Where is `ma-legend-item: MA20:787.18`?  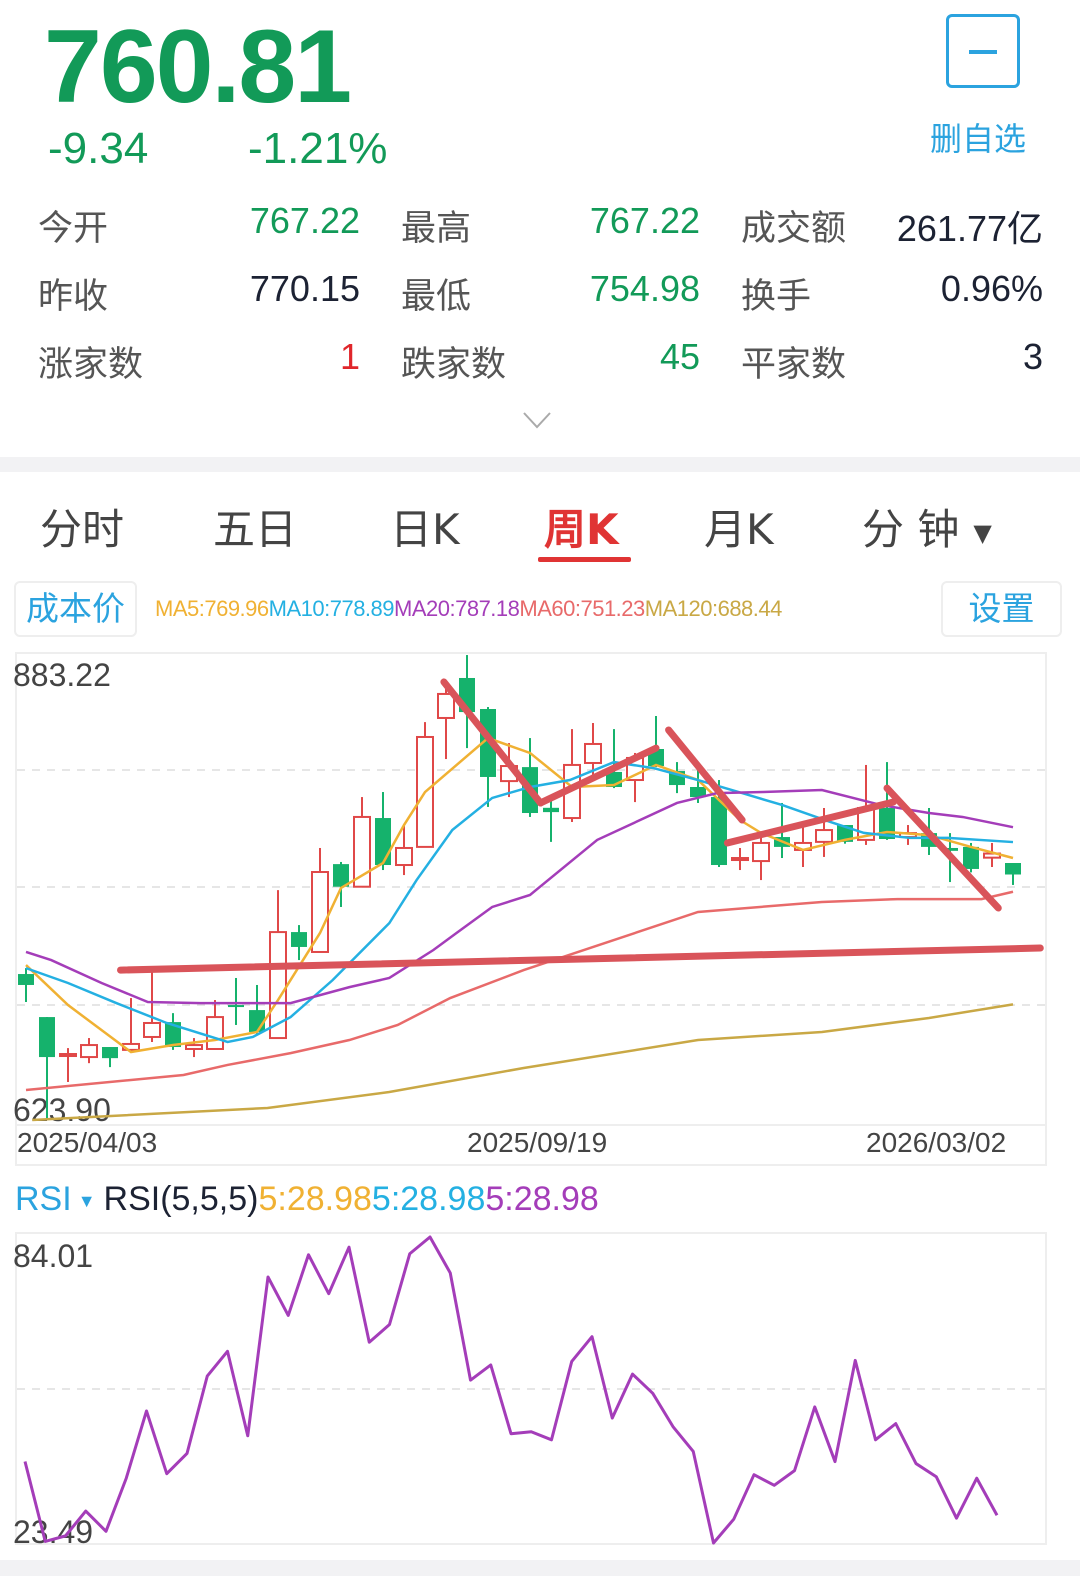 ma-legend-item: MA20:787.18 is located at coordinates (457, 608).